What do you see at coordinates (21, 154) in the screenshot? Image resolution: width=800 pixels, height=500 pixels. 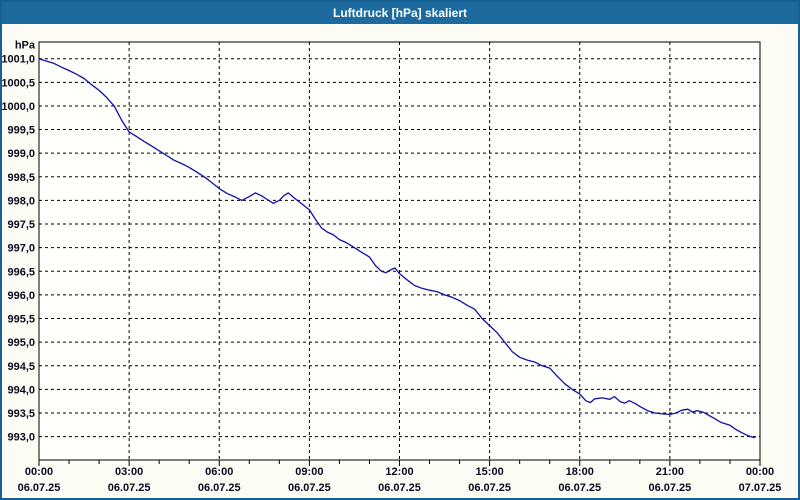 I see `y-tick-label: 999,0` at bounding box center [21, 154].